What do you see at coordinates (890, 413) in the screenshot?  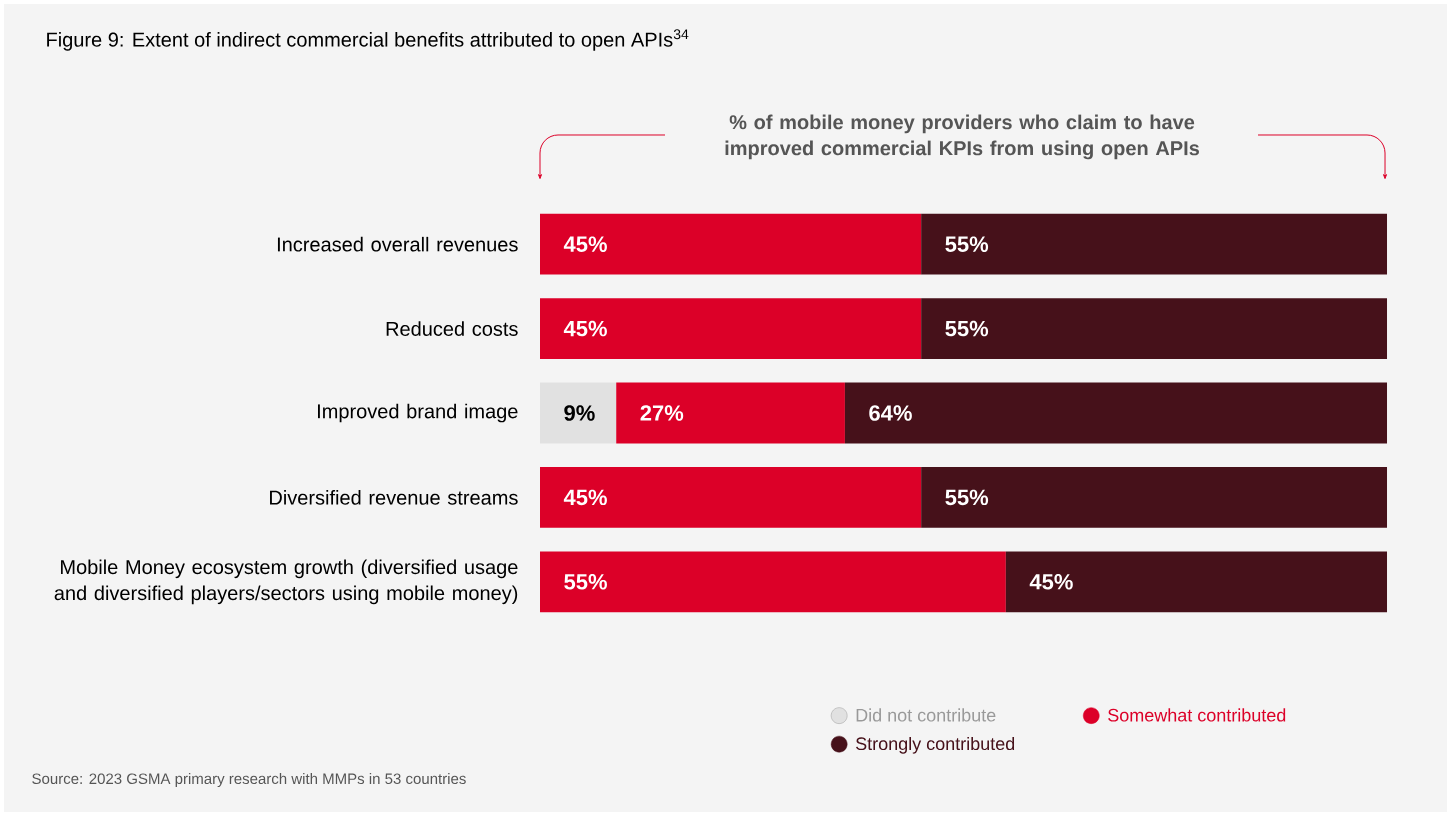 I see `data-label: 64%` at bounding box center [890, 413].